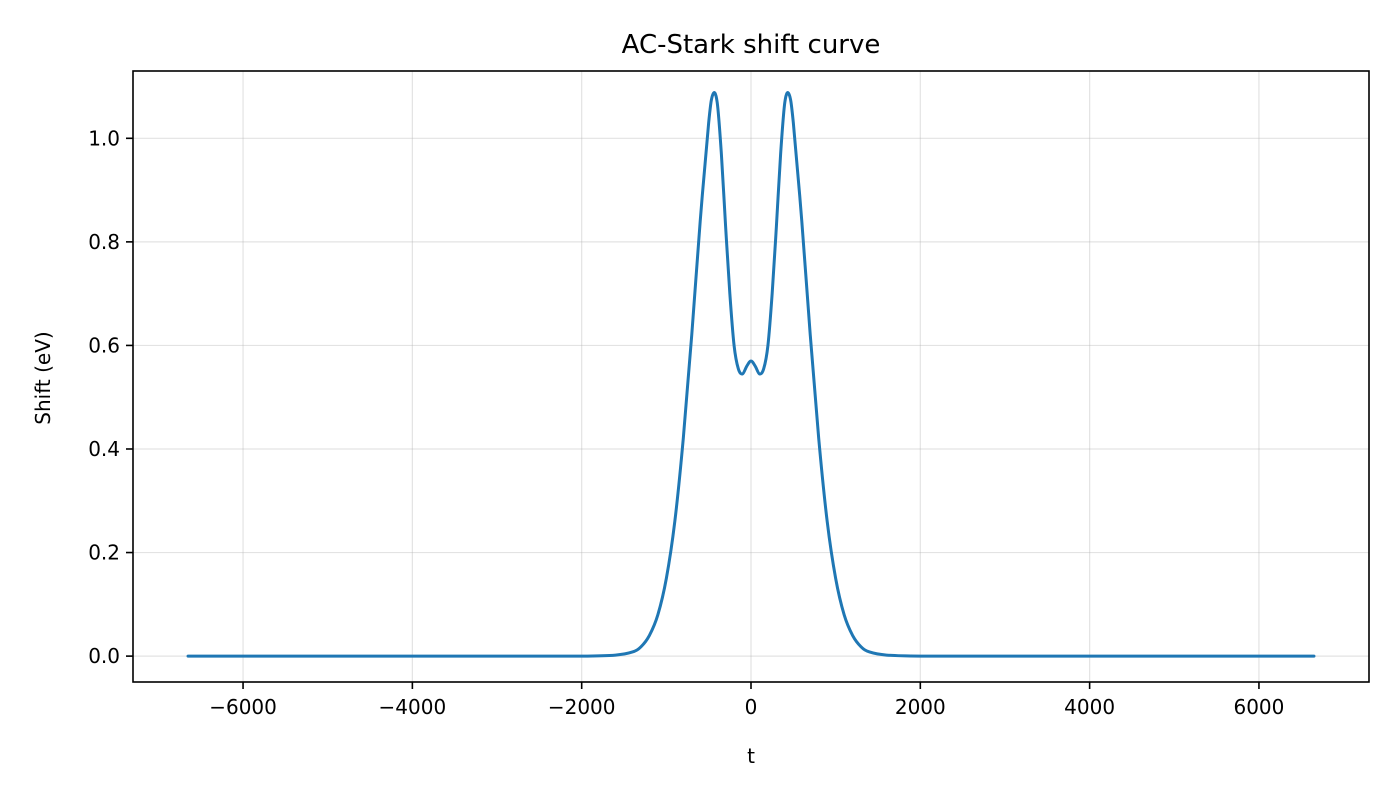 The height and width of the screenshot is (800, 1400). Describe the element at coordinates (104, 553) in the screenshot. I see `y-tick-label: 0.2` at that location.